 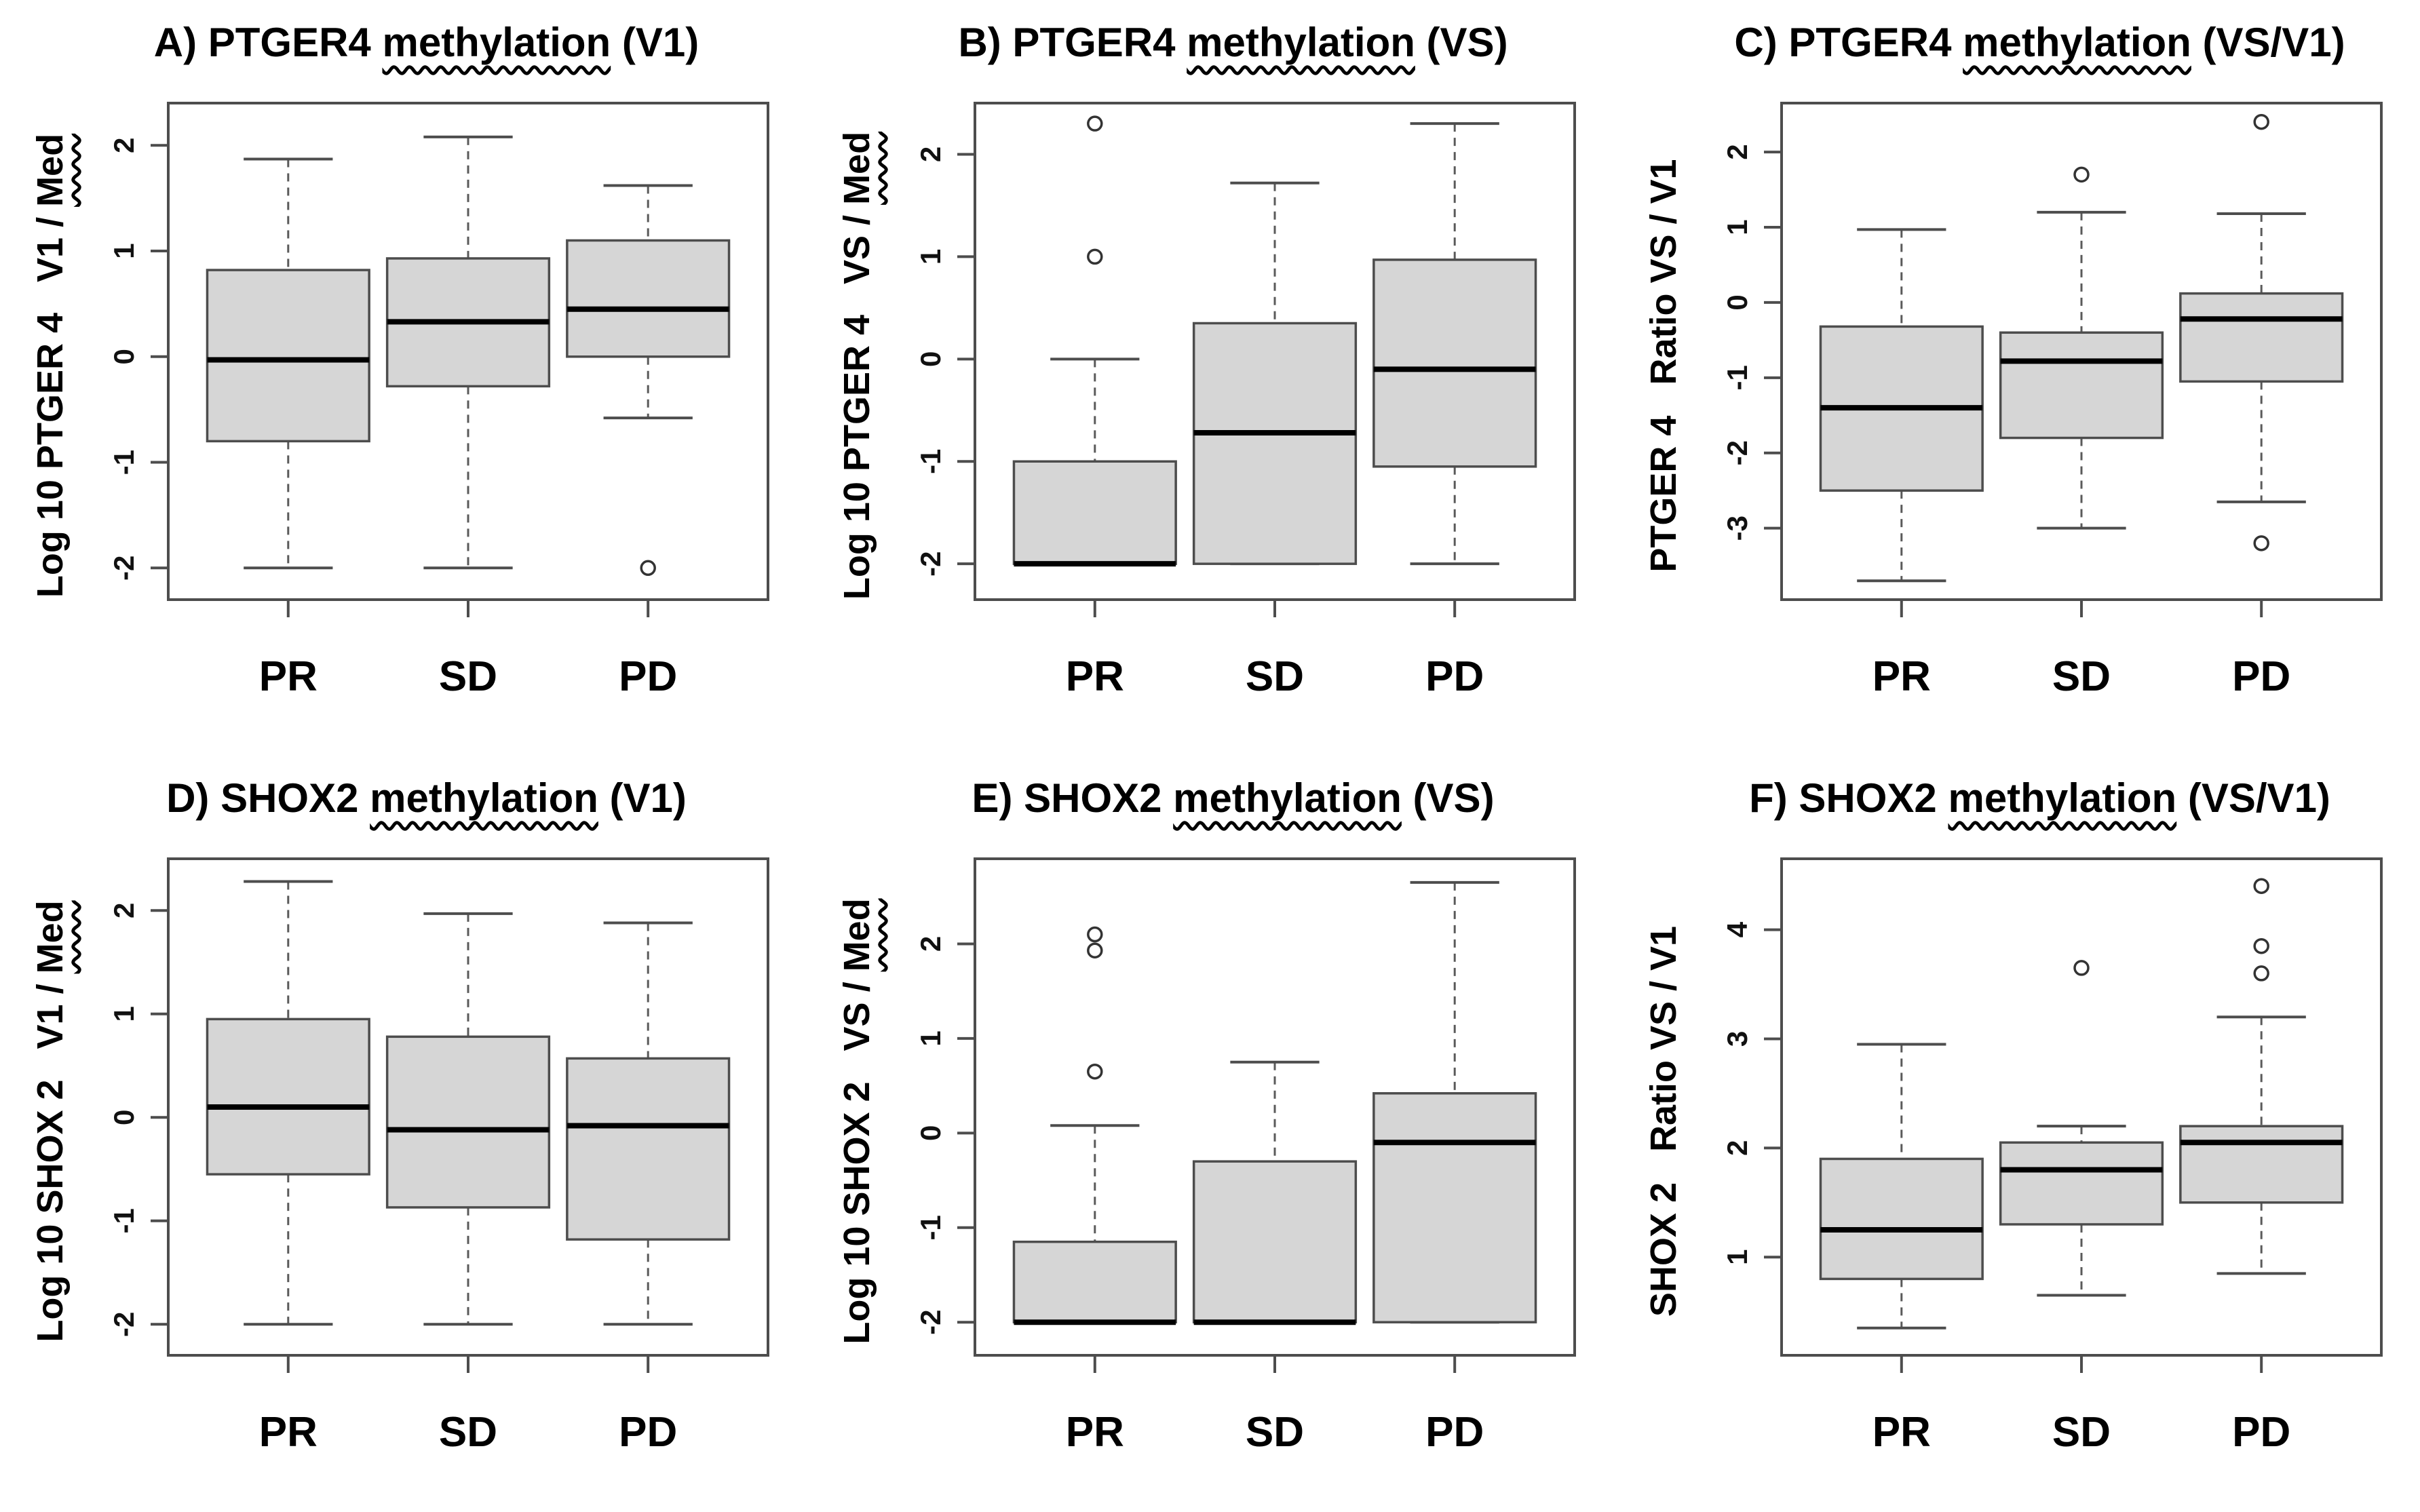 I want to click on y-axis-label: PTGER 4 Ratio VS / V1, so click(x=1664, y=366).